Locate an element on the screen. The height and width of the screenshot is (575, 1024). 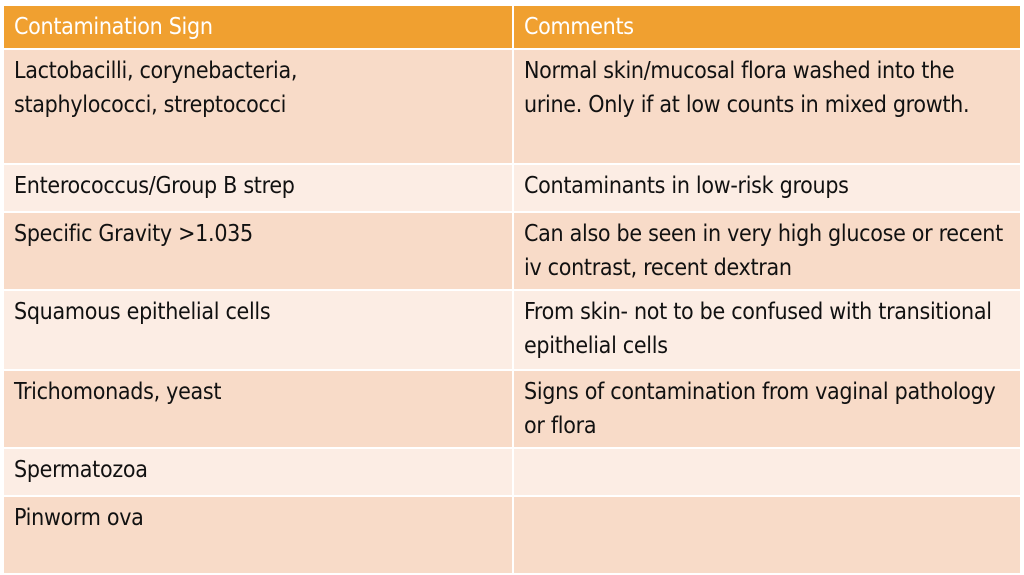
table-row: Pinworm ova is located at coordinates (512, 535).